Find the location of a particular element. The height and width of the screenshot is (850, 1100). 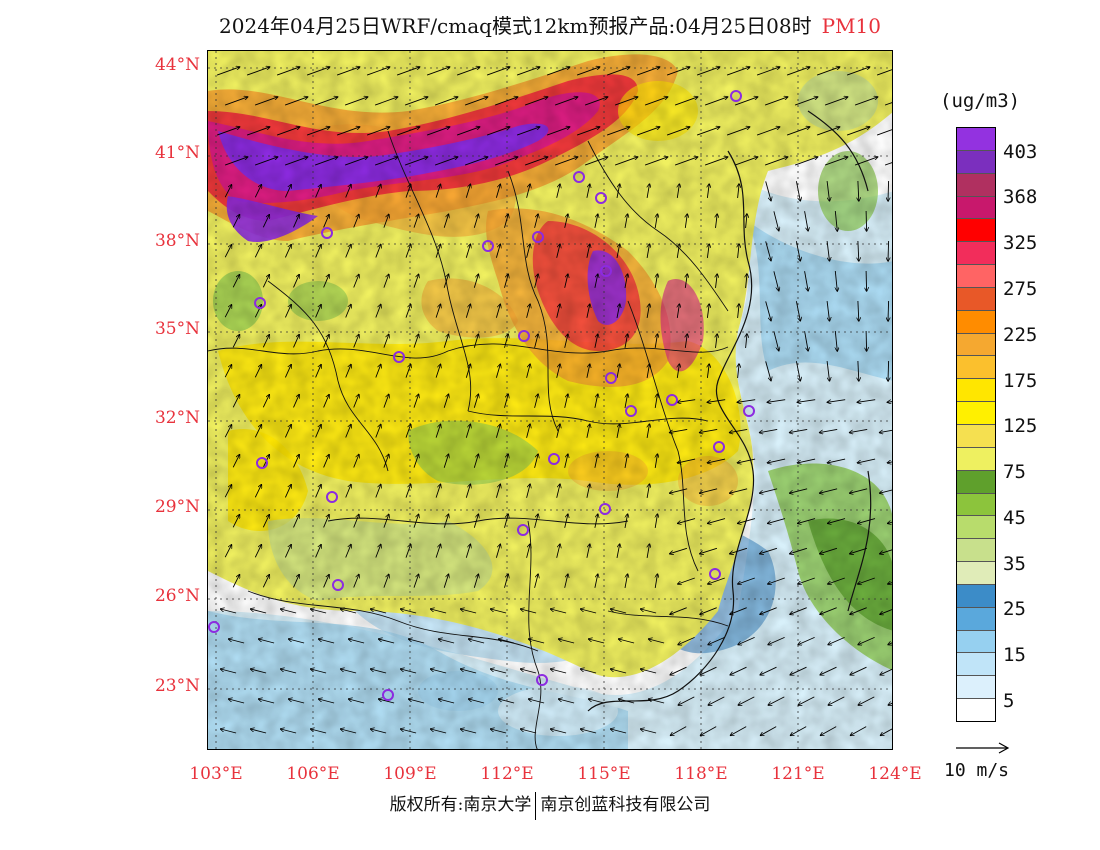

legend-label-125: 125 is located at coordinates (1020, 426).